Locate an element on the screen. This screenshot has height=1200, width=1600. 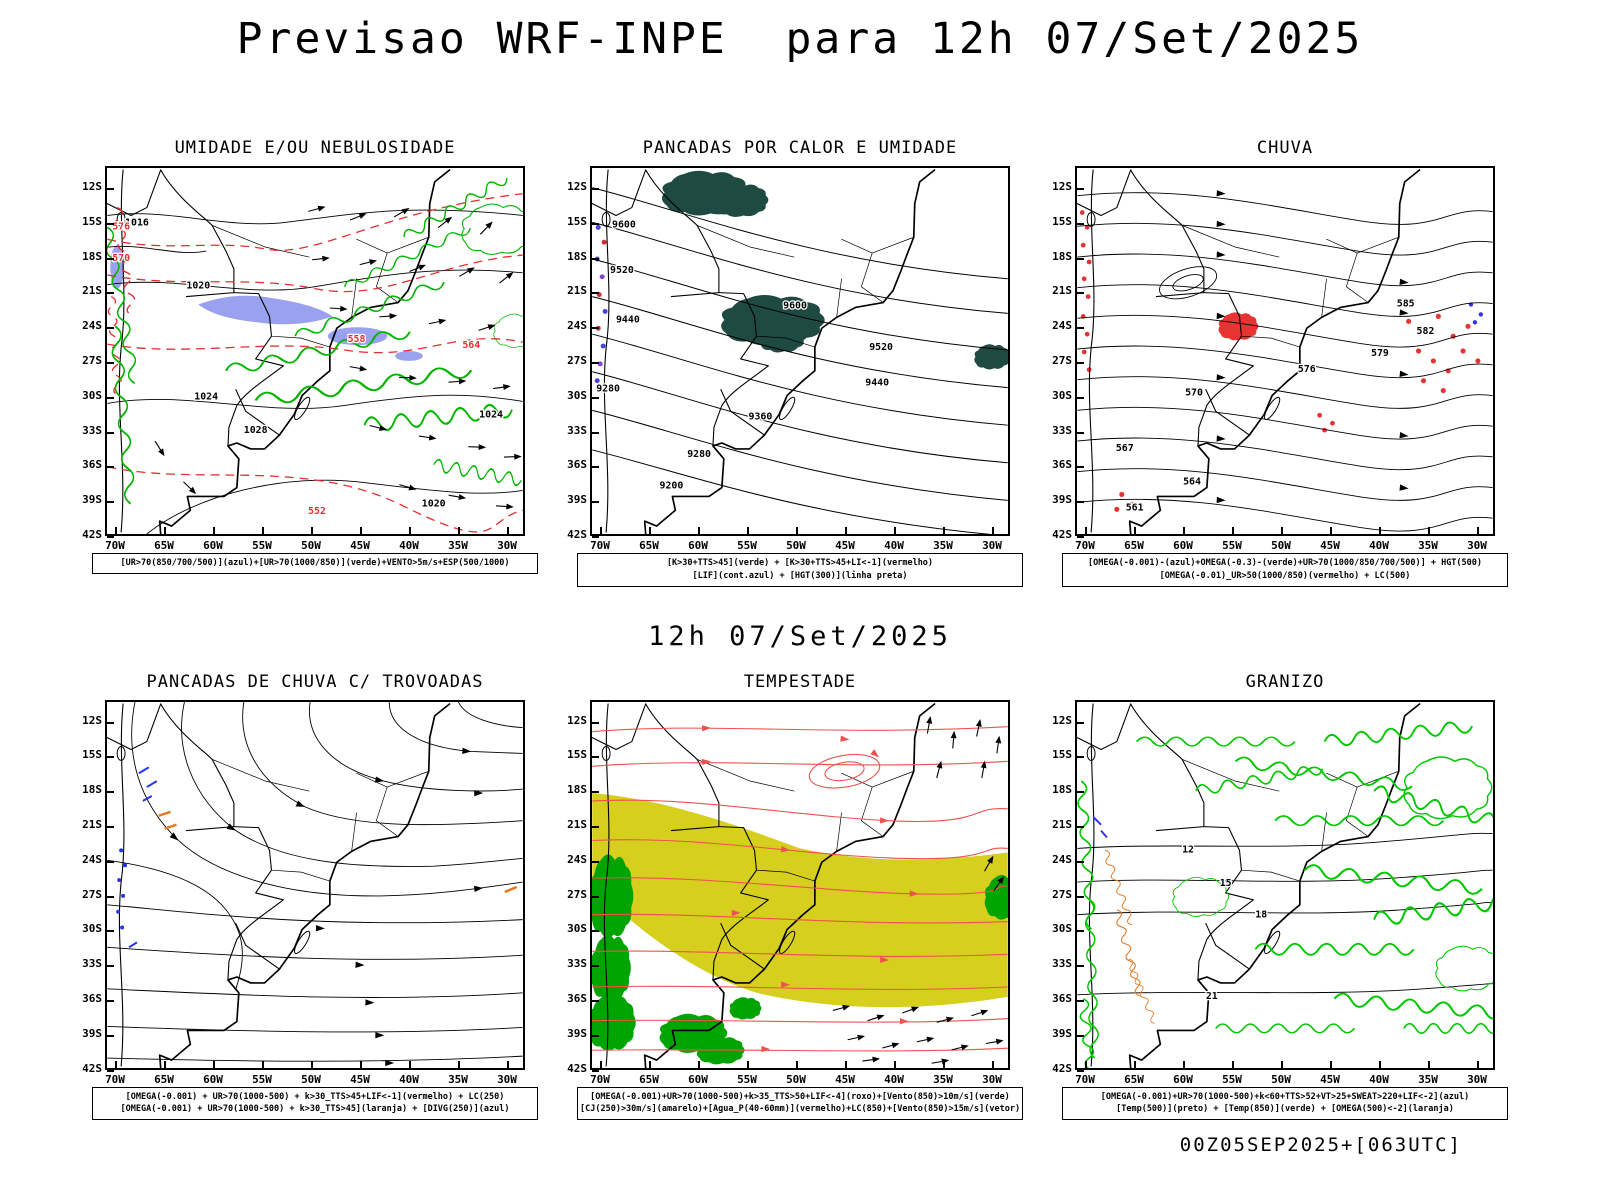
svg-text: 9520 is located at coordinates (881, 347).